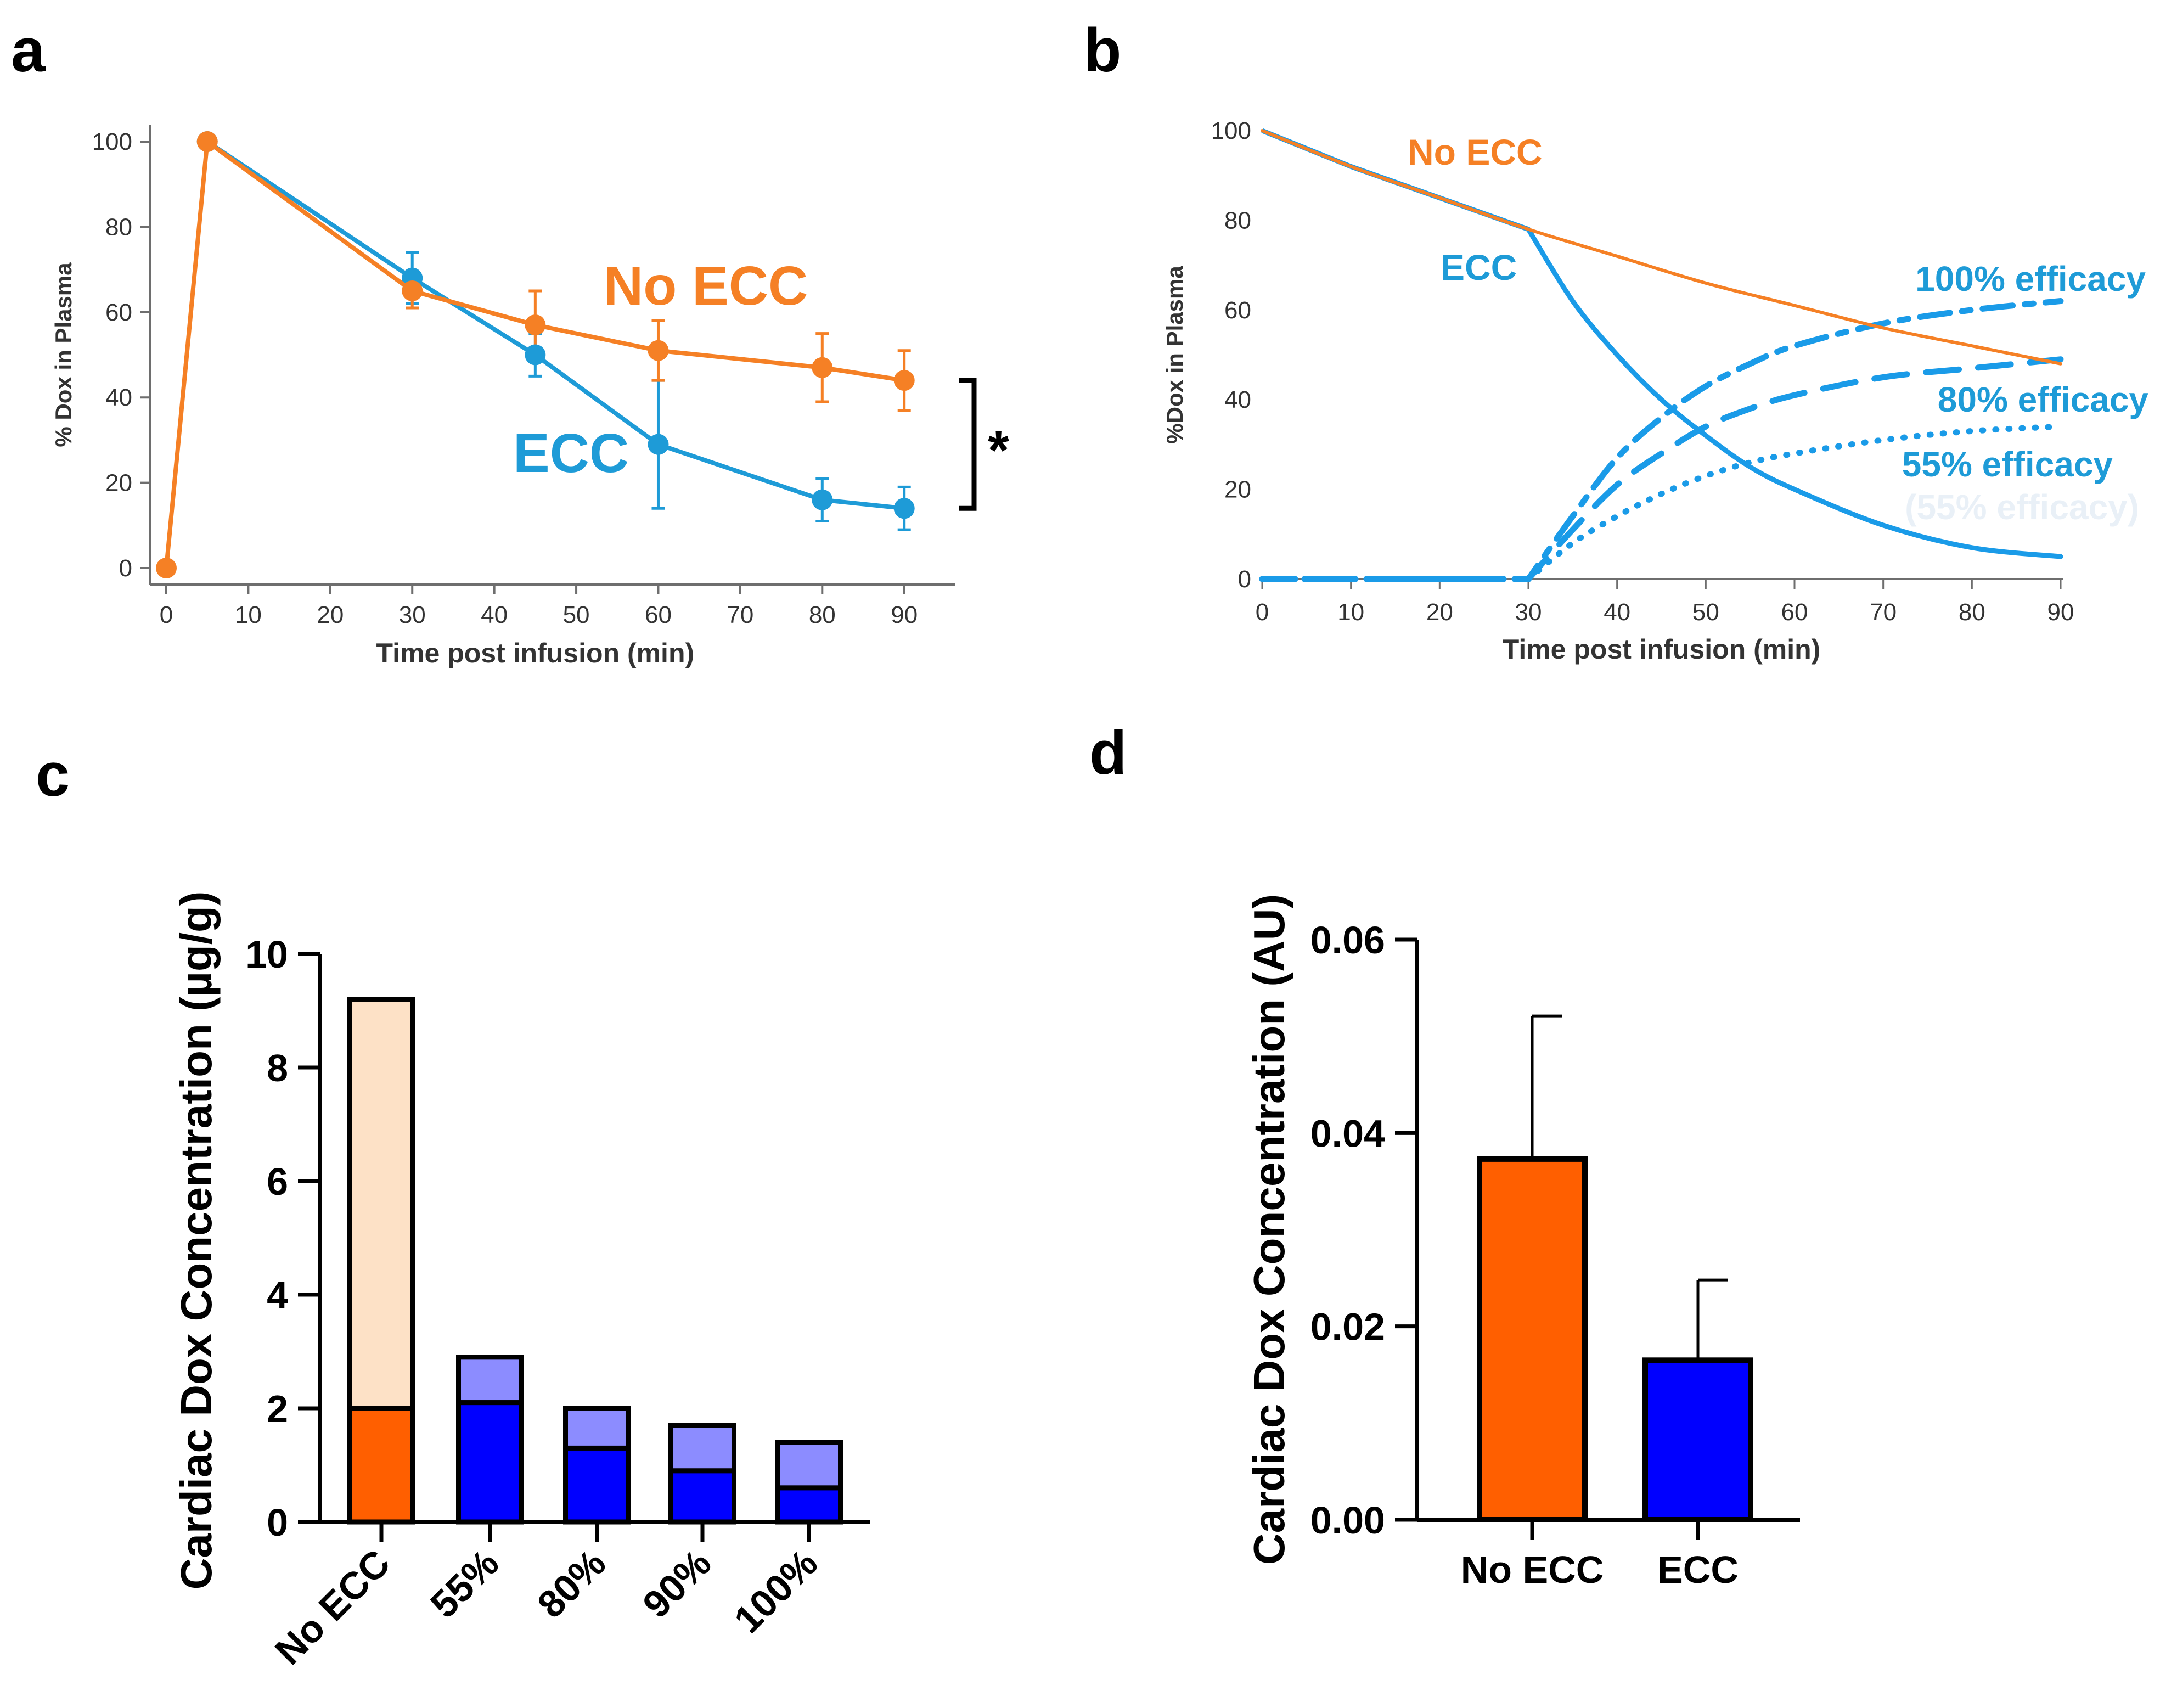 The image size is (2160, 1708). What do you see at coordinates (1475, 152) in the screenshot?
I see `no-ecc-annotation: No ECC` at bounding box center [1475, 152].